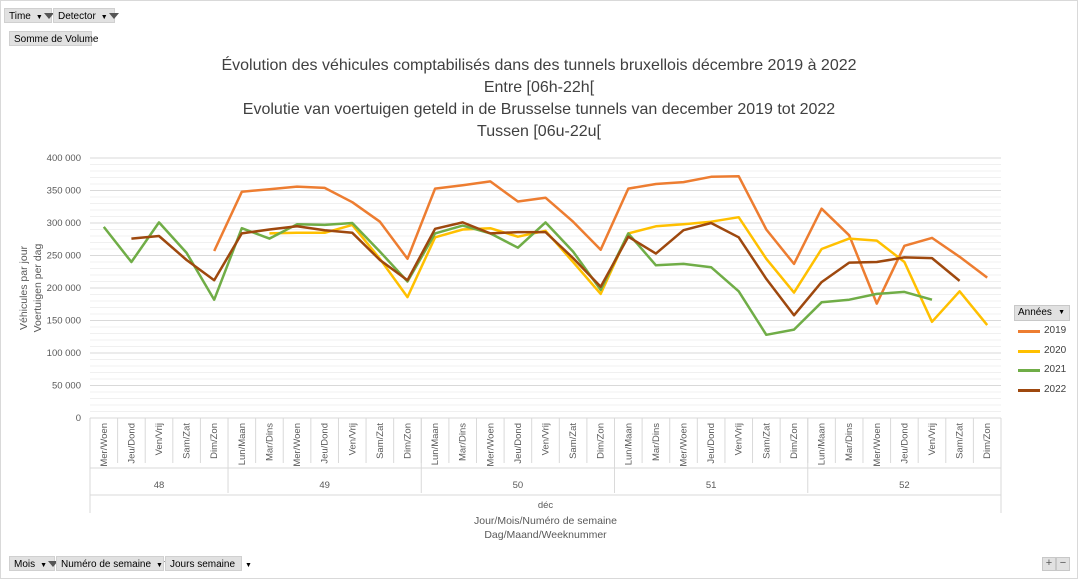 This screenshot has height=579, width=1078. I want to click on legend: Années ▼ 2019 2020 2021 2022, so click(1042, 352).